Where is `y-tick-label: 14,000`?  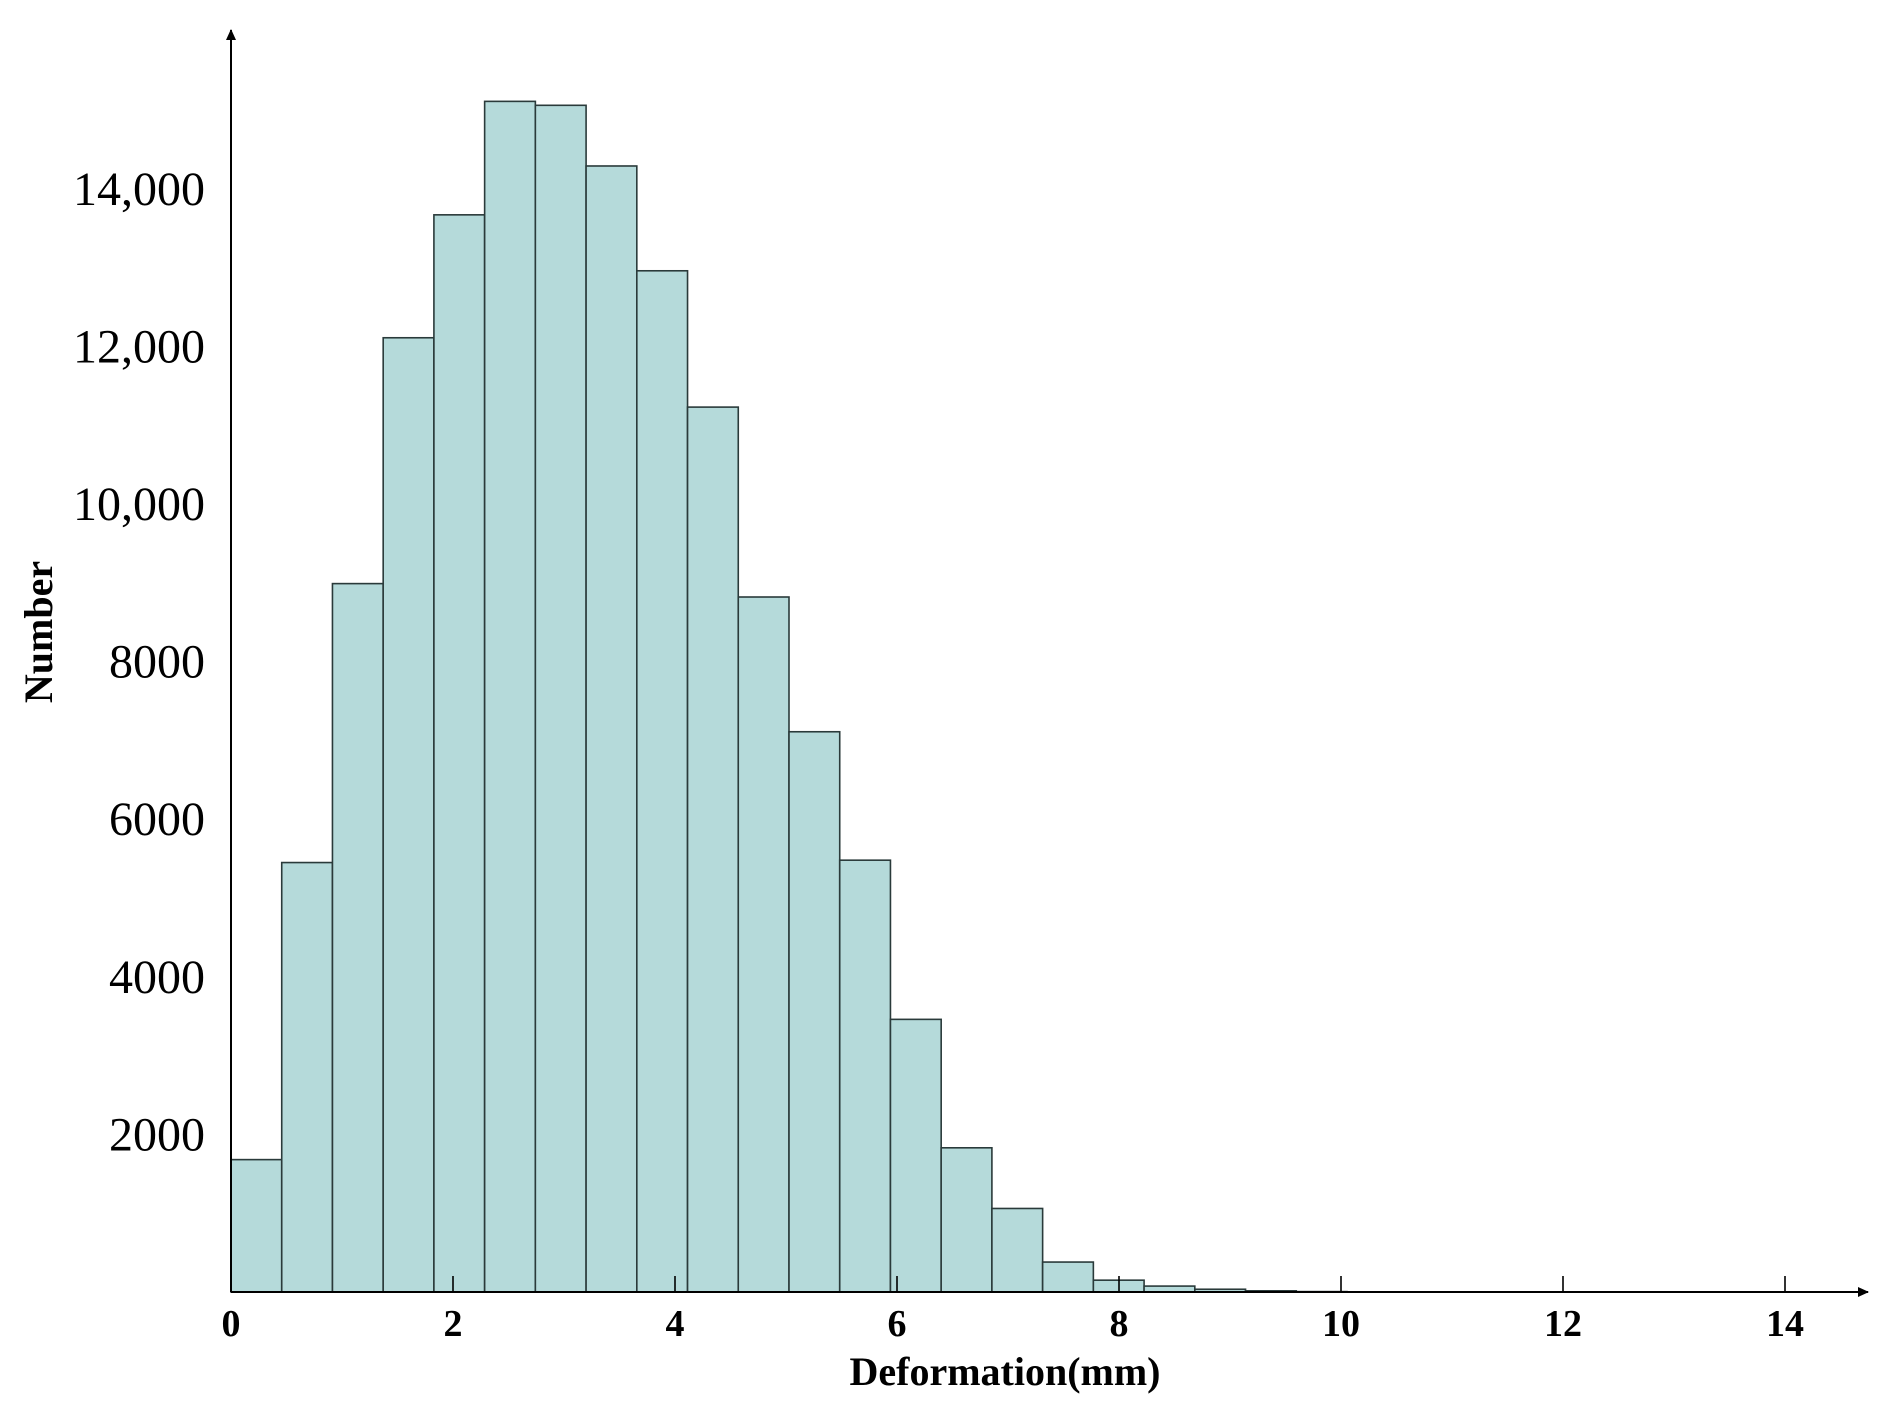 y-tick-label: 14,000 is located at coordinates (139, 189).